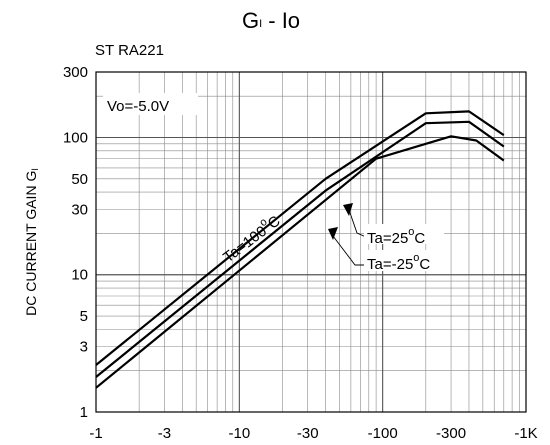 The width and height of the screenshot is (550, 445). What do you see at coordinates (271, 20) in the screenshot?
I see `chart-title: GI - Io` at bounding box center [271, 20].